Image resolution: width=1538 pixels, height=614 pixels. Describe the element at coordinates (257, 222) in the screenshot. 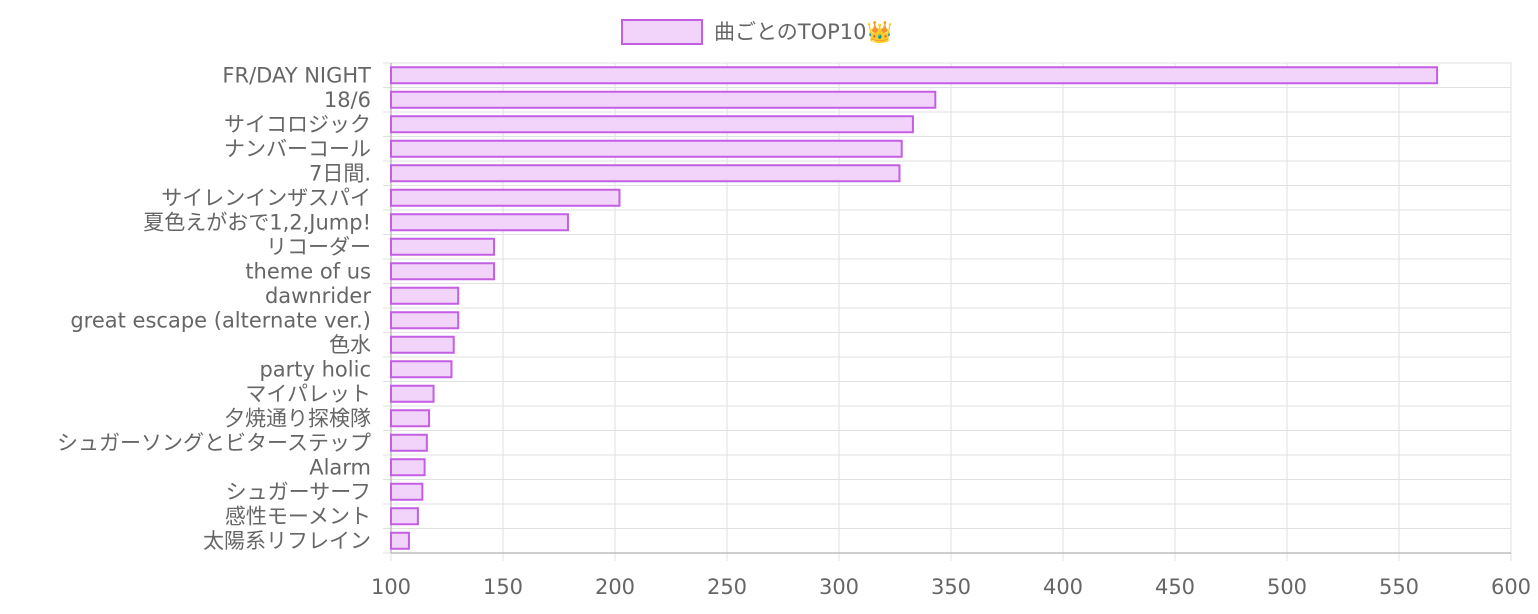

I see `y-tick-label: 夏色えがおで1,2,Jump!` at that location.